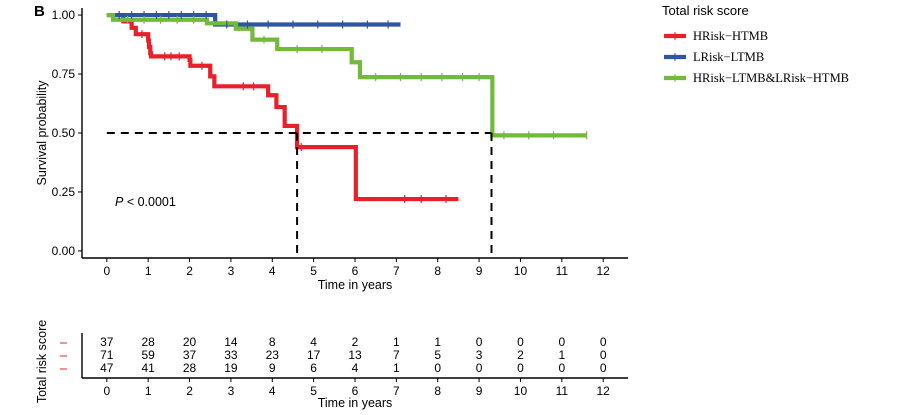 This screenshot has height=415, width=902. Describe the element at coordinates (562, 391) in the screenshot. I see `table-x-tick-label: 11` at that location.